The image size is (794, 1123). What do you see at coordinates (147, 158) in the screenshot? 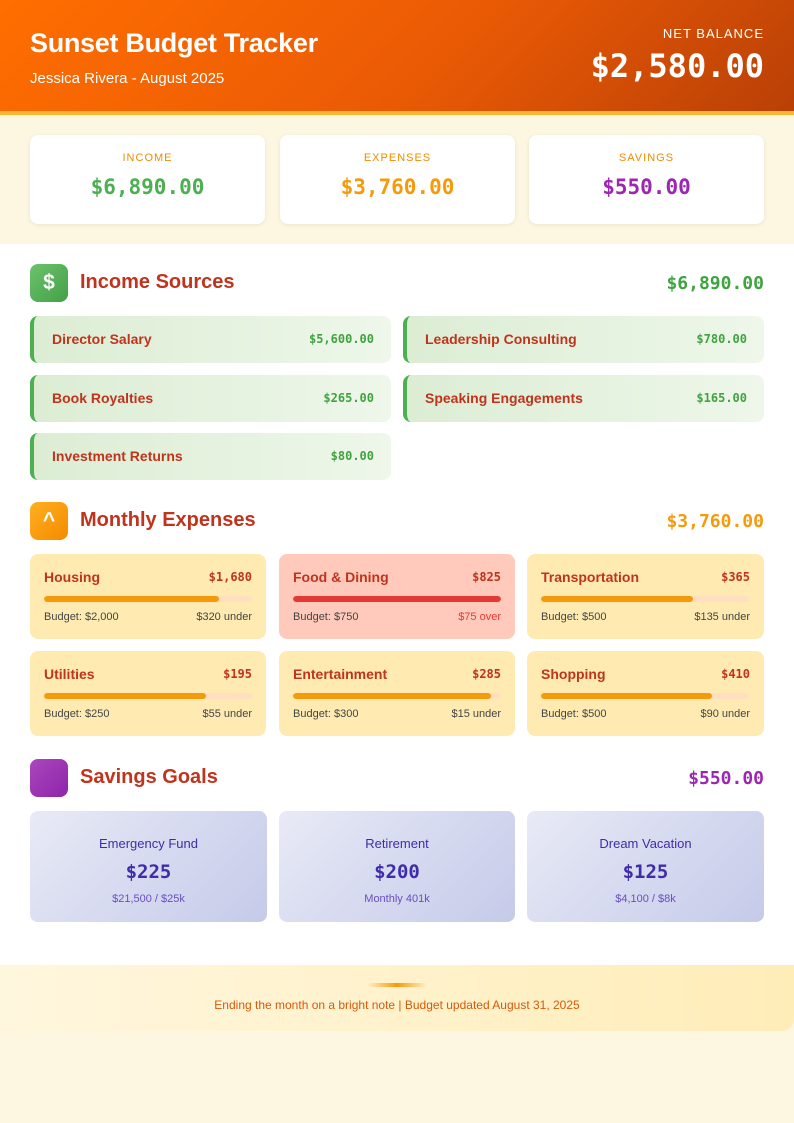
I see `summary-label: INCOME` at bounding box center [147, 158].